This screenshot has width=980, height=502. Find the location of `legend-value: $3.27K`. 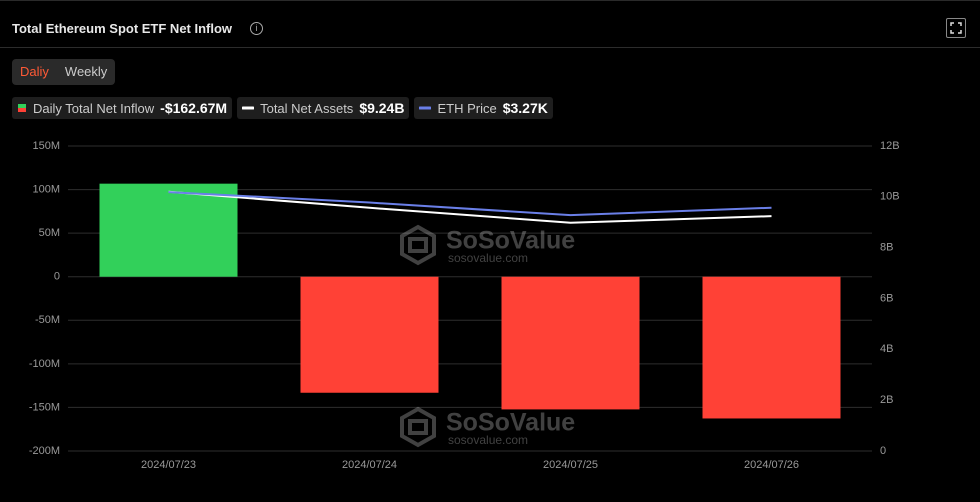

legend-value: $3.27K is located at coordinates (525, 108).